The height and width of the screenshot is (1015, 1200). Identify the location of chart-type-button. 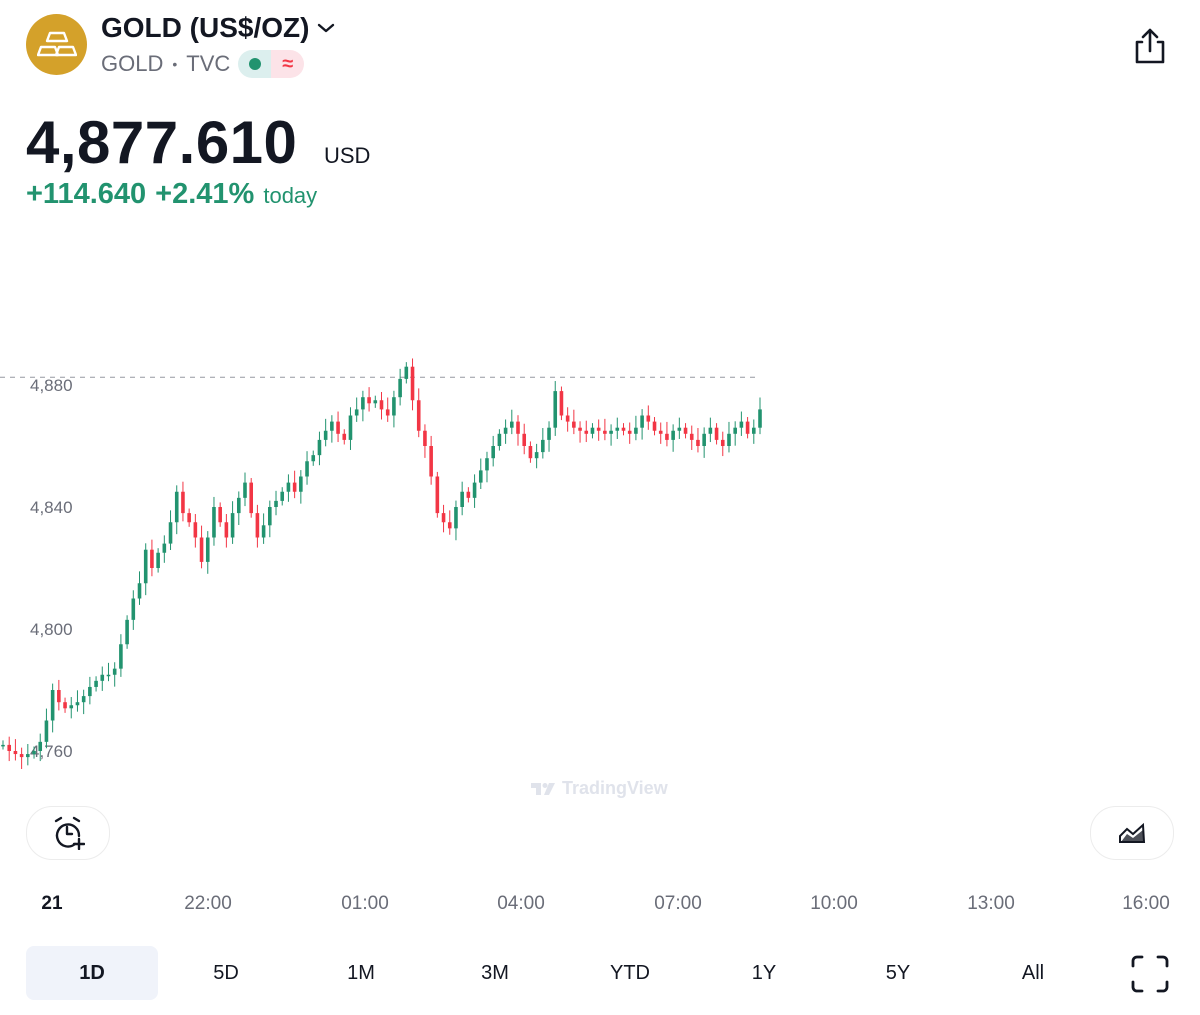
(1132, 833).